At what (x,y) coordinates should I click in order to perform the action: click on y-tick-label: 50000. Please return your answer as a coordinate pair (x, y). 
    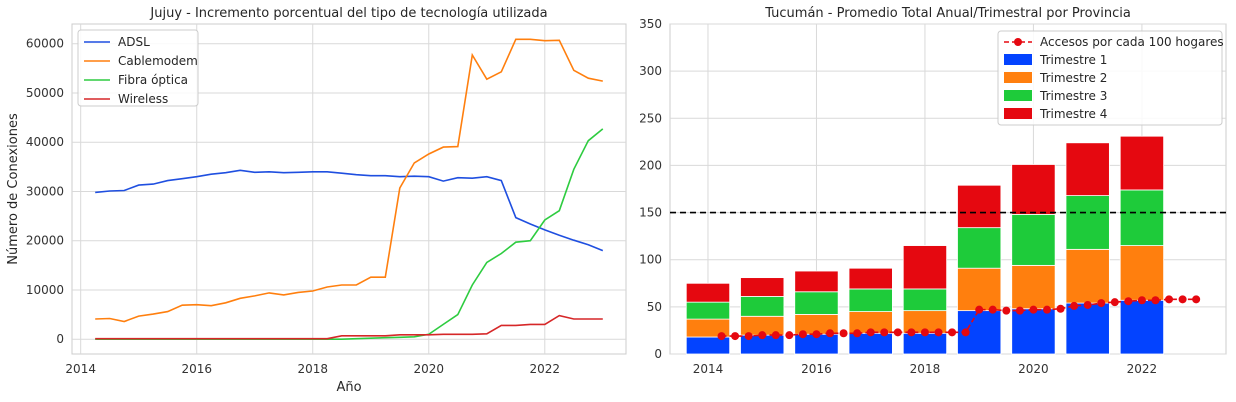
    Looking at the image, I should click on (45, 93).